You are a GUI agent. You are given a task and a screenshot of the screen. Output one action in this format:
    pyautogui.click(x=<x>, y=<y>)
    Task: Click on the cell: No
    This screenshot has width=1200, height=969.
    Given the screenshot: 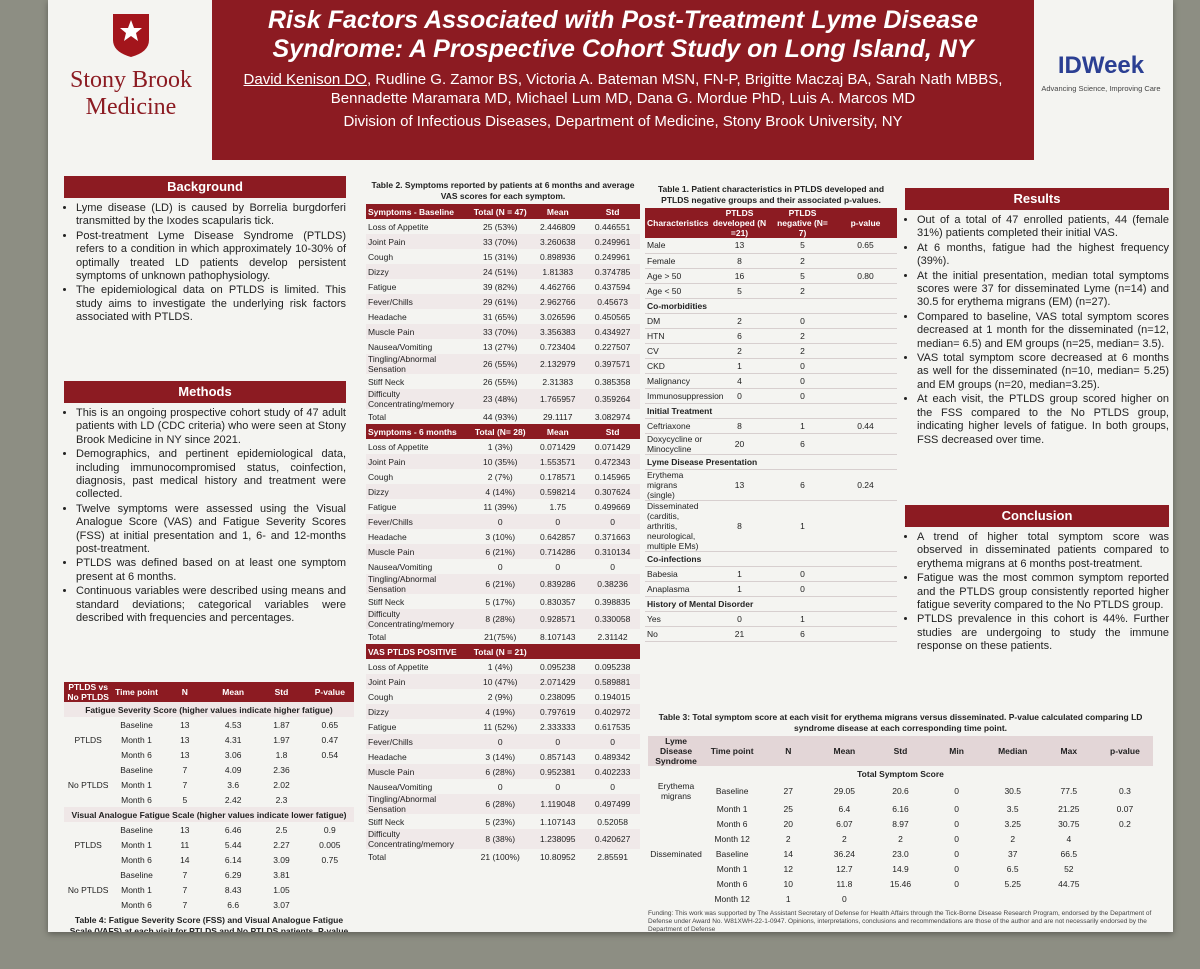 What is the action you would take?
    pyautogui.click(x=676, y=634)
    